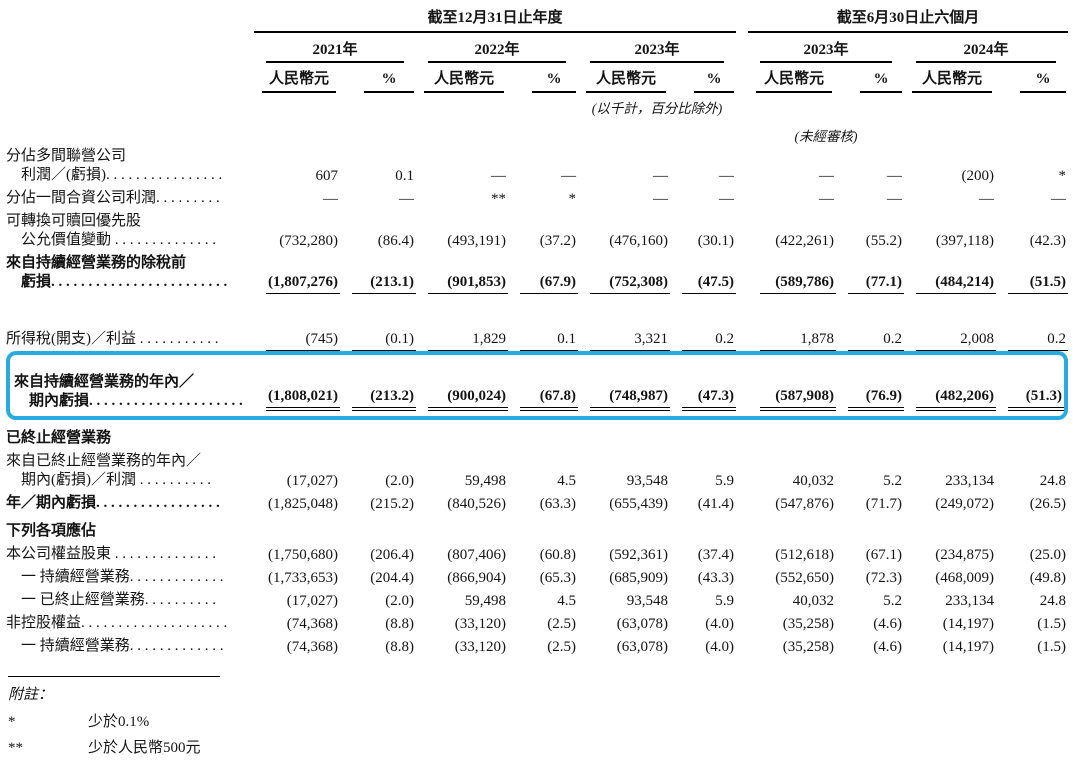  I want to click on table-row: 分佔一間合資公司利潤. . . . . . . . . — — ** * — — — — — —, so click(537, 198).